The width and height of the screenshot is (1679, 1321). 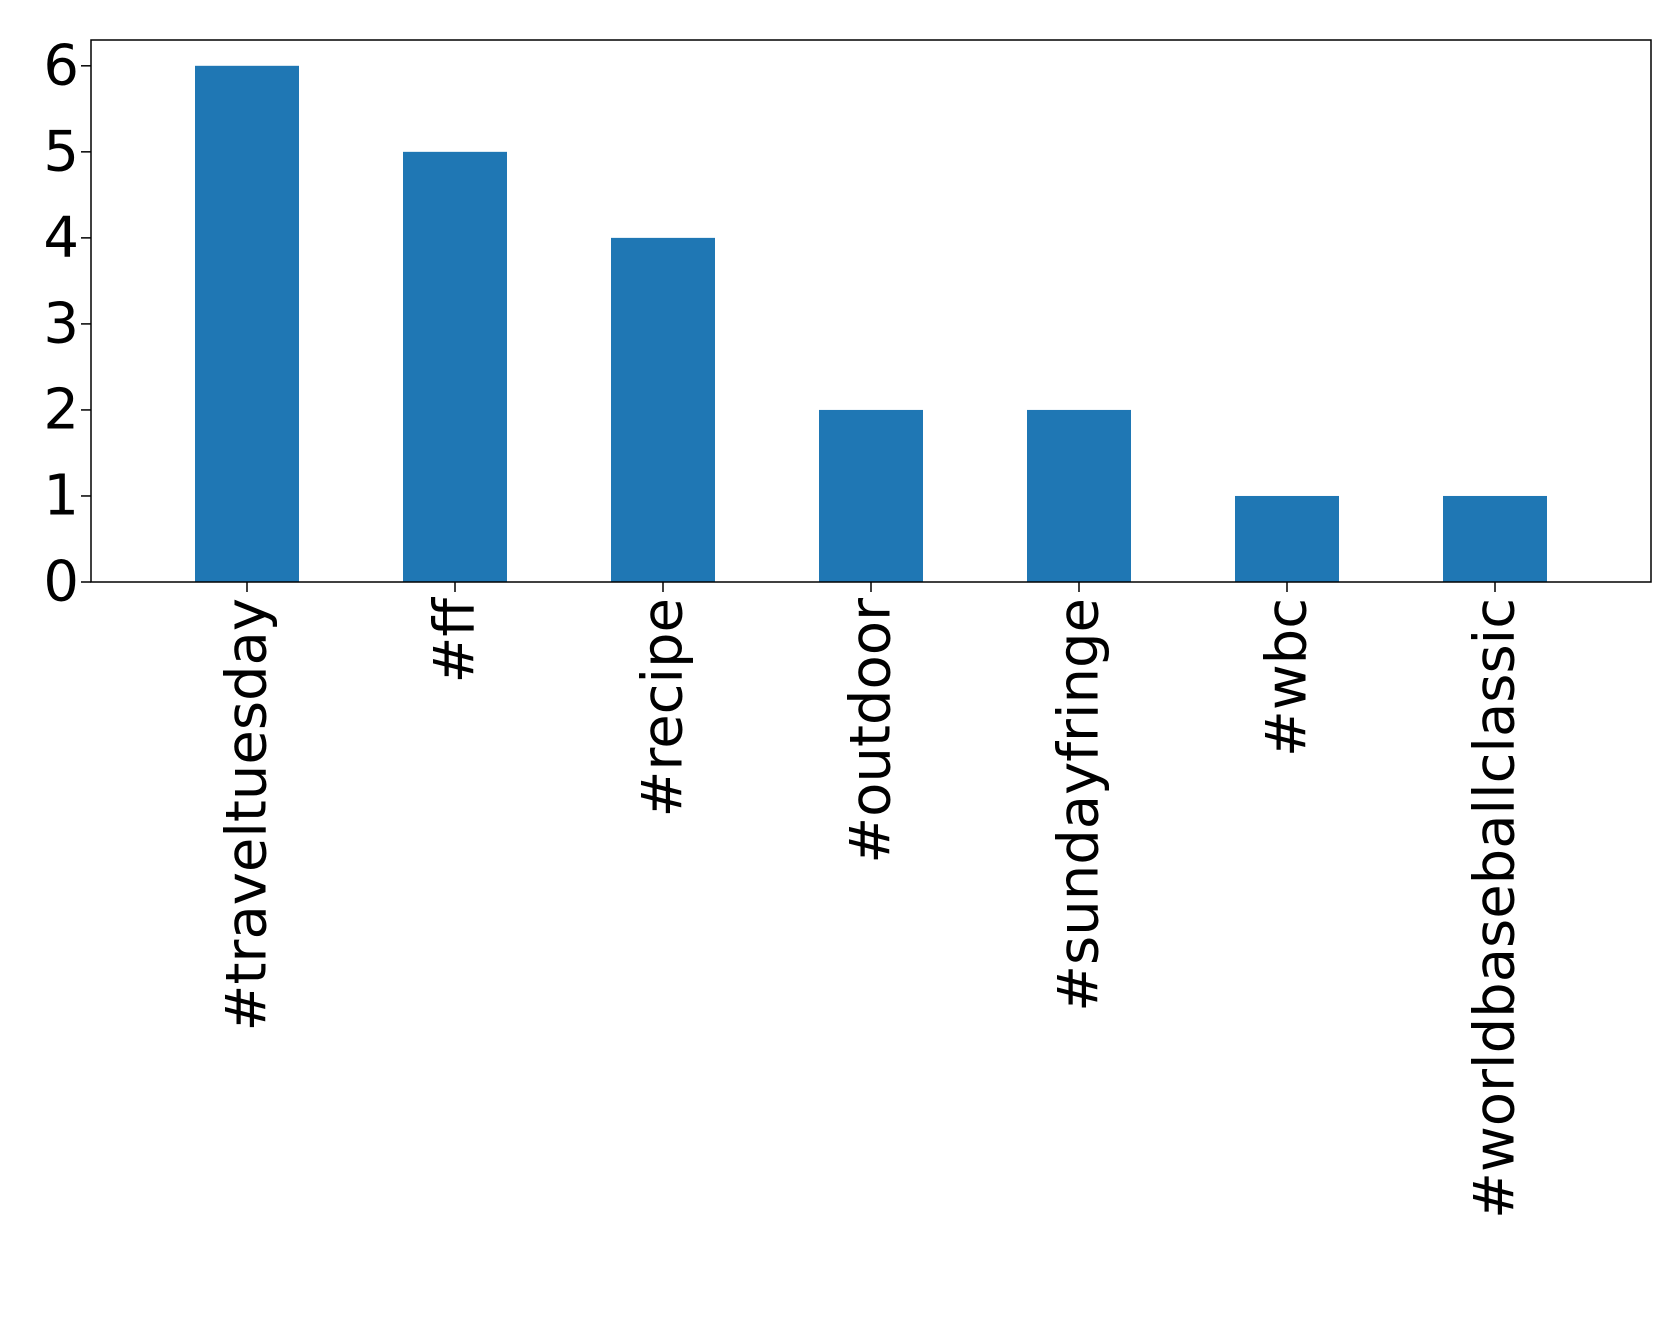 What do you see at coordinates (871, 730) in the screenshot?
I see `x-tick-label-outdoor: #outdoor` at bounding box center [871, 730].